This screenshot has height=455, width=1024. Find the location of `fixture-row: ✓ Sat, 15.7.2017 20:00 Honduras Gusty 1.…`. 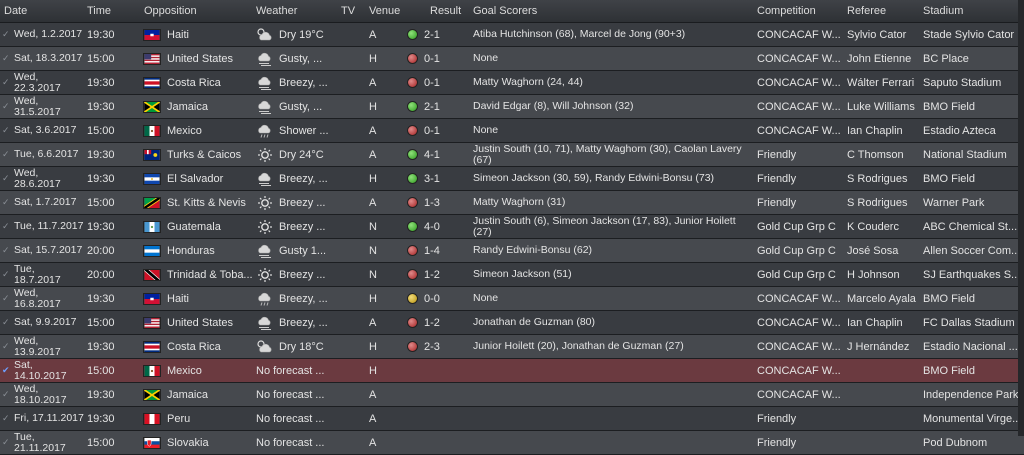

fixture-row: ✓ Sat, 15.7.2017 20:00 Honduras Gusty 1.… is located at coordinates (512, 251).